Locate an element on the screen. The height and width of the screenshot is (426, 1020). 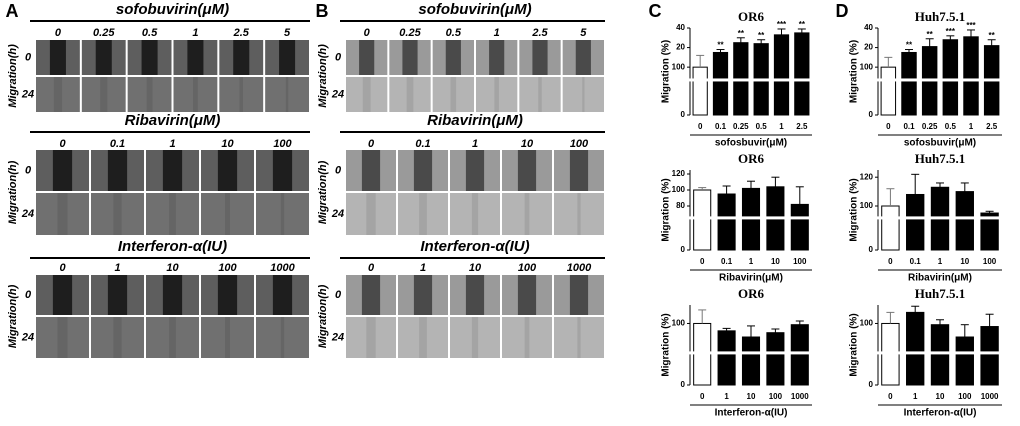
concentration-label: 2.5 is located at coordinates (539, 33).